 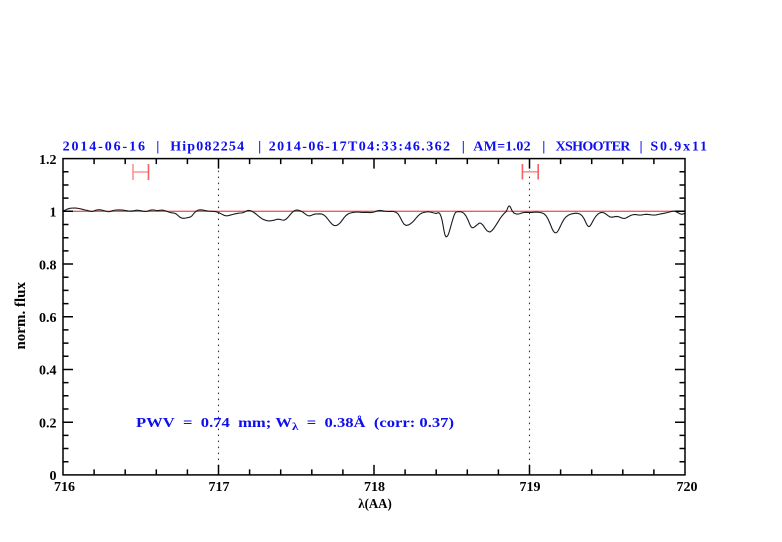 What do you see at coordinates (530, 487) in the screenshot?
I see `svg-text: 719` at bounding box center [530, 487].